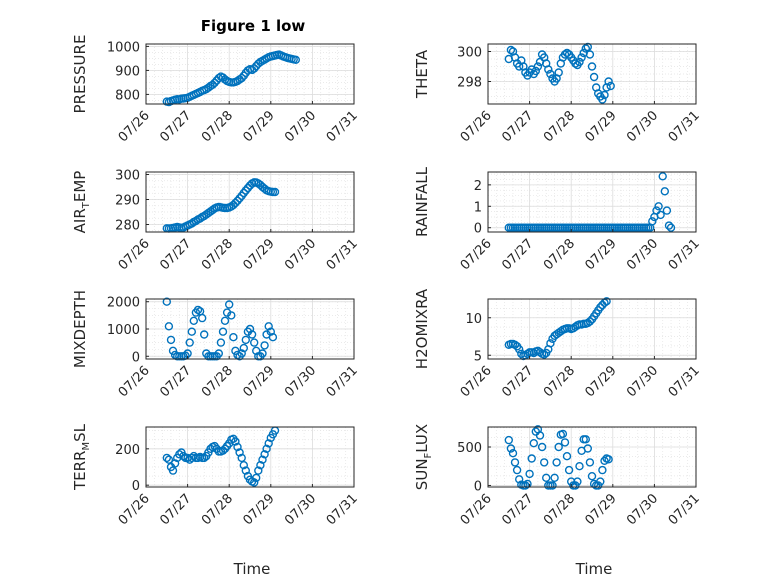 Image resolution: width=778 pixels, height=583 pixels. Describe the element at coordinates (80, 329) in the screenshot. I see `y-axis-label: MIXDEPTH` at that location.